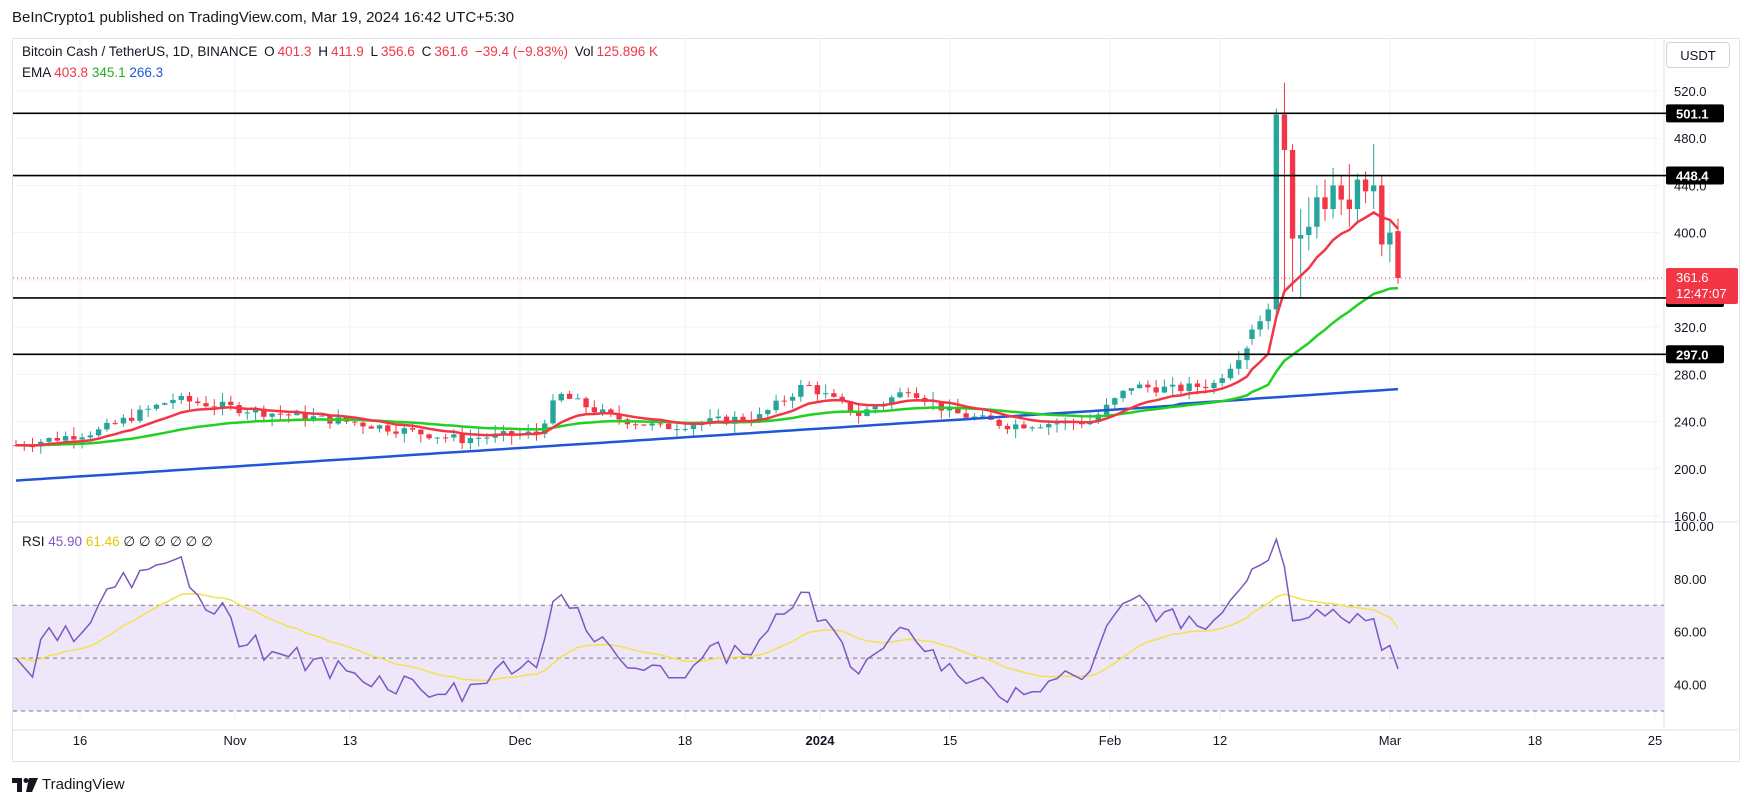  I want to click on close-label: C, so click(426, 51).